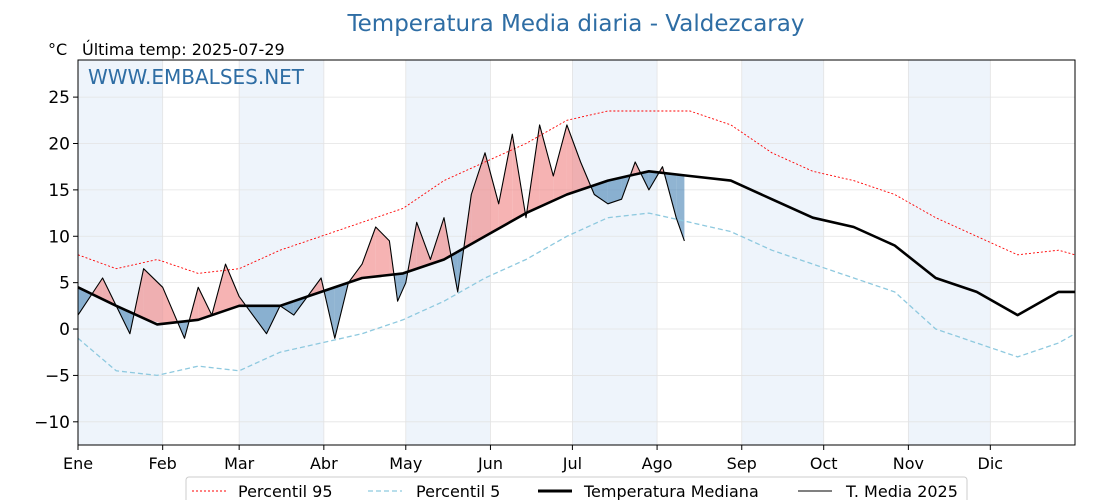  What do you see at coordinates (490, 463) in the screenshot?
I see `x-tick-label: Jun` at bounding box center [490, 463].